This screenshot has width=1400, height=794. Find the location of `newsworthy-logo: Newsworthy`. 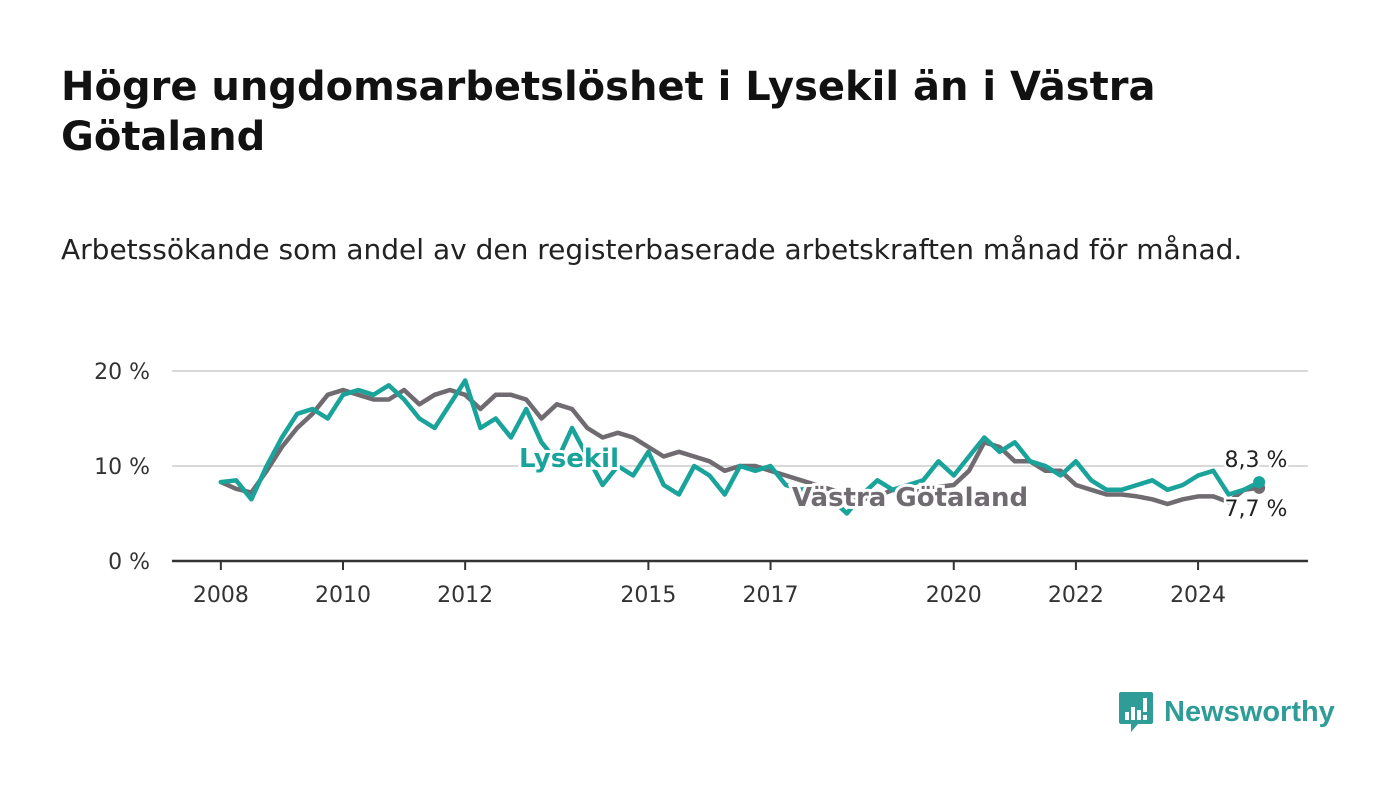

newsworthy-logo: Newsworthy is located at coordinates (1226, 712).